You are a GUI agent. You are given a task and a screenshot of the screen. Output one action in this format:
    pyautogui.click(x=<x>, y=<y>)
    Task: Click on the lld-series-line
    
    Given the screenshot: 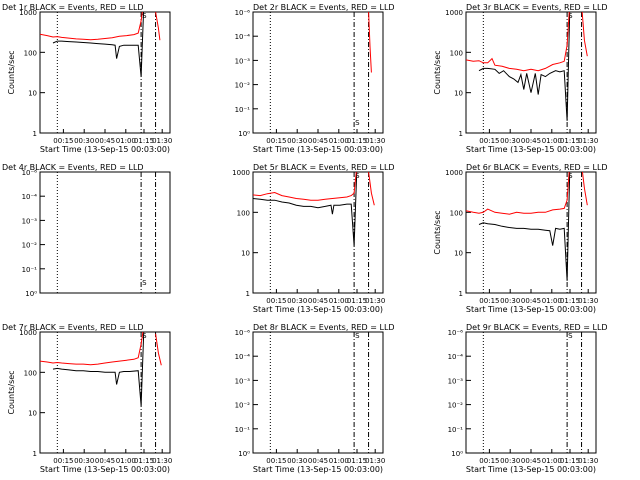 What is the action you would take?
    pyautogui.click(x=305, y=186)
    